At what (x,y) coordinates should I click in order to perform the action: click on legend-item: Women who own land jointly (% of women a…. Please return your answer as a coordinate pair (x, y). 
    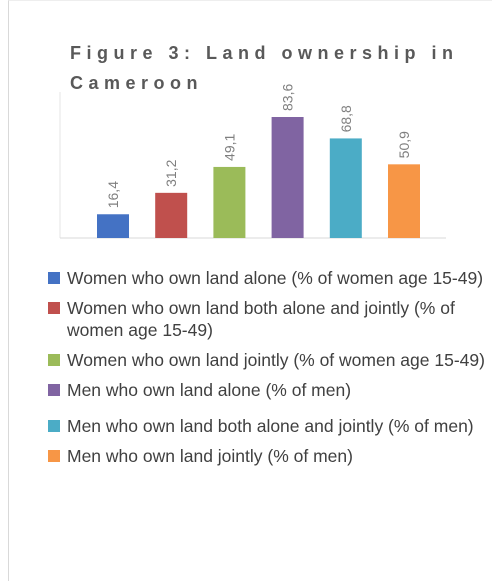
    Looking at the image, I should click on (268, 360).